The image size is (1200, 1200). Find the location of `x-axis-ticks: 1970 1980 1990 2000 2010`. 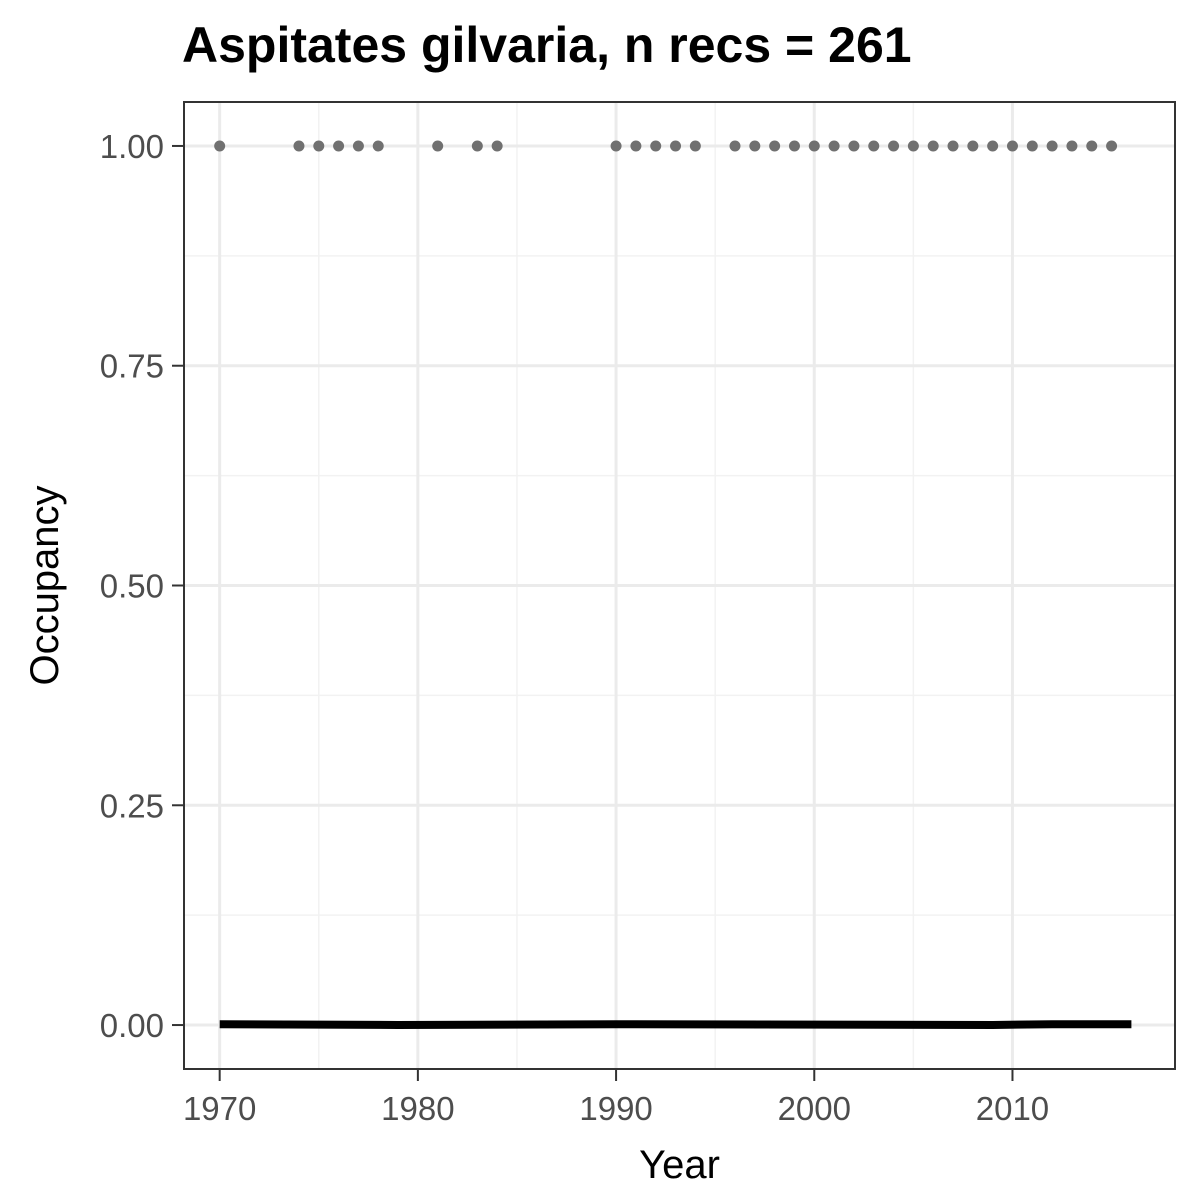

x-axis-ticks: 1970 1980 1990 2000 2010 is located at coordinates (616, 1098).